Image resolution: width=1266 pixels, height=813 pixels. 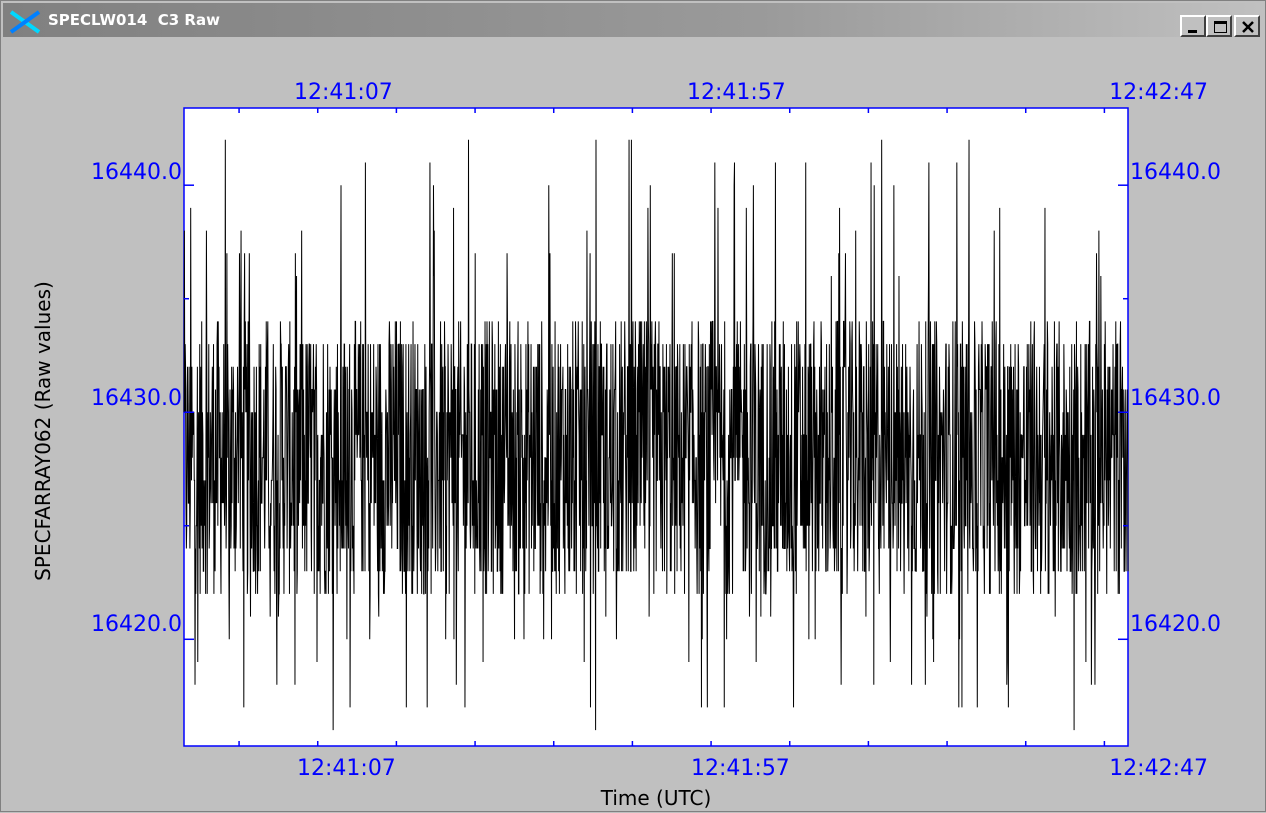 I want to click on y-axis-title: SPECFARRAY062 (Raw values), so click(x=43, y=431).